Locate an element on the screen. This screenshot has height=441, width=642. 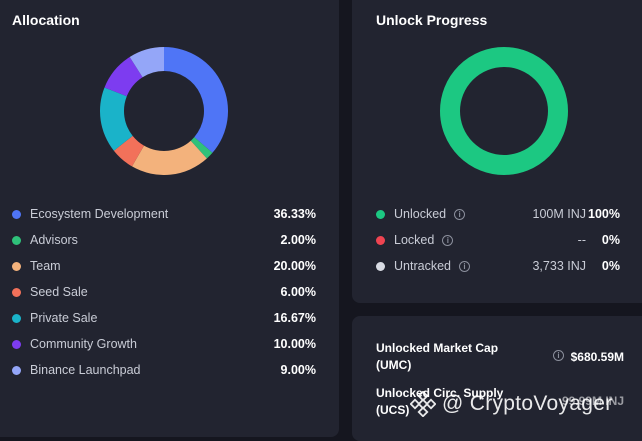
allocation-item-label: Community Growth is located at coordinates (83, 344).